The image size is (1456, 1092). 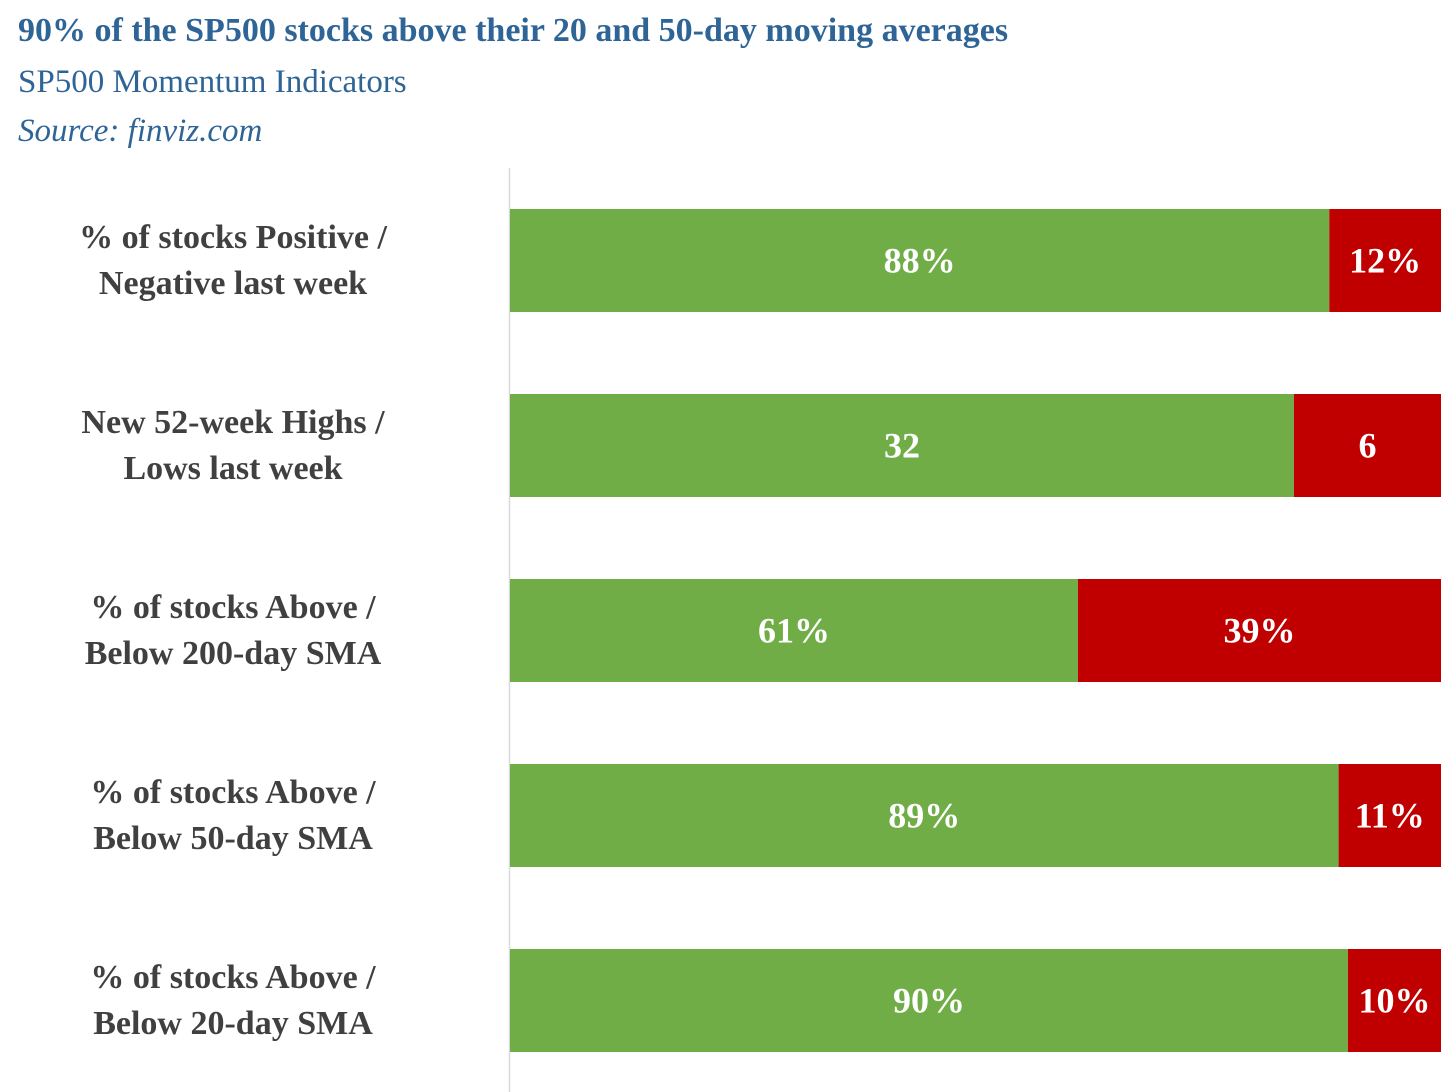 I want to click on category-label-3-line-2: Below 200-day SMA, so click(x=233, y=653).